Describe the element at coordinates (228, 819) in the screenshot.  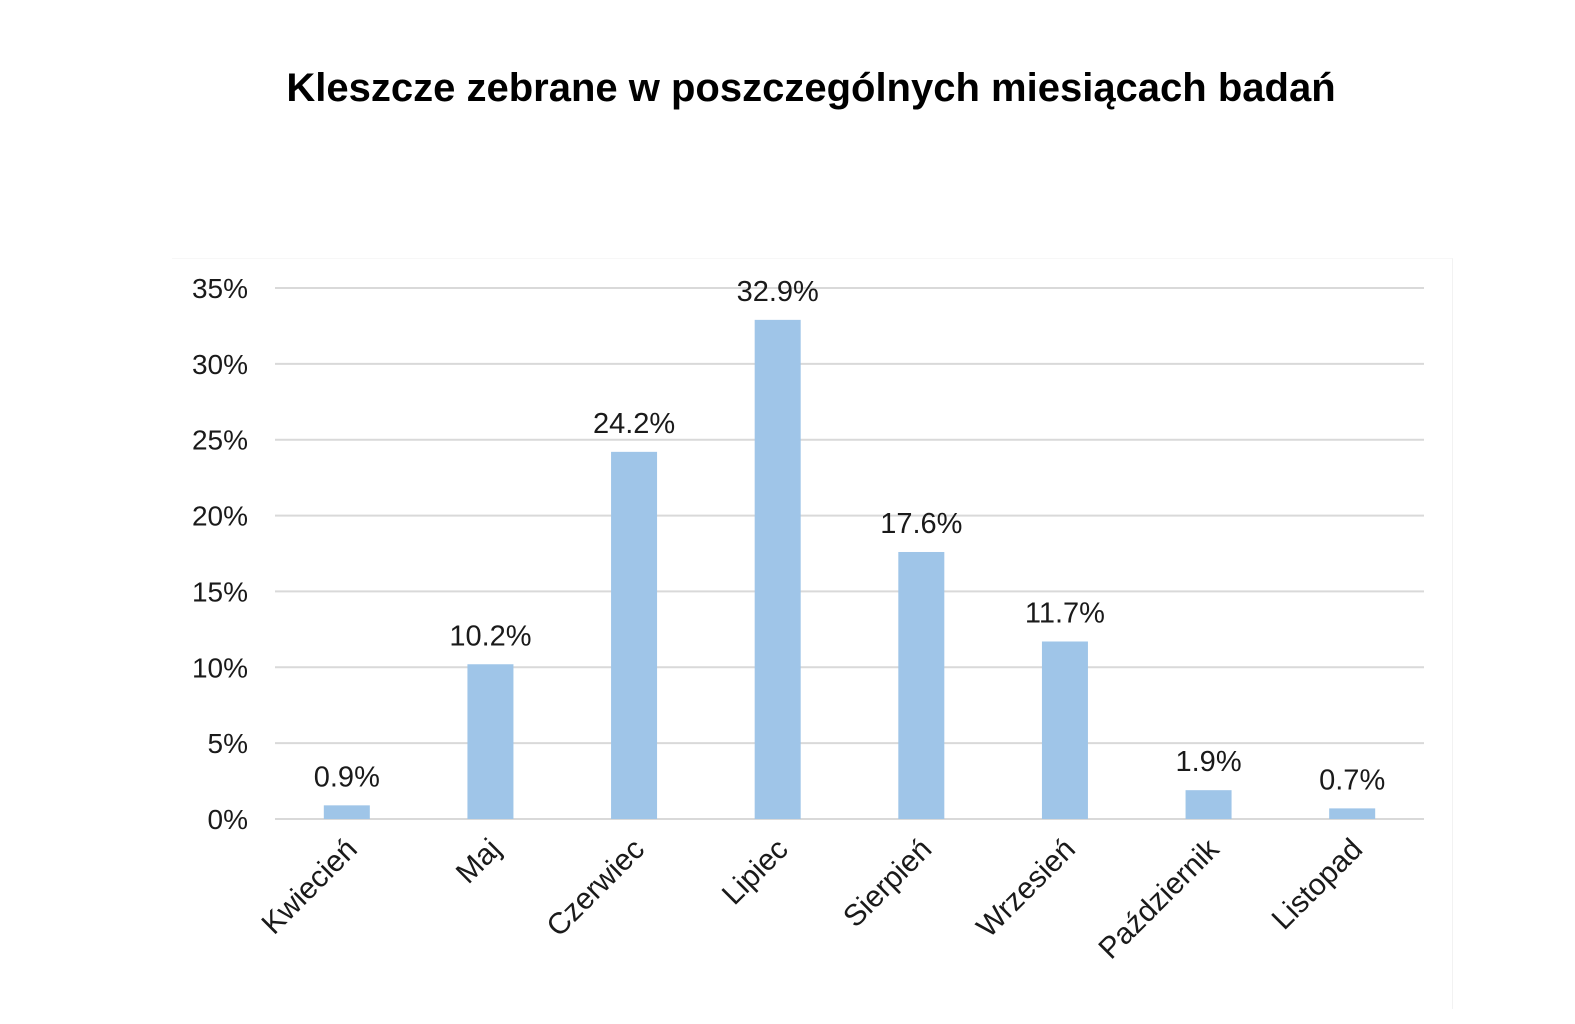
I see `y-tick-label: 0%` at that location.